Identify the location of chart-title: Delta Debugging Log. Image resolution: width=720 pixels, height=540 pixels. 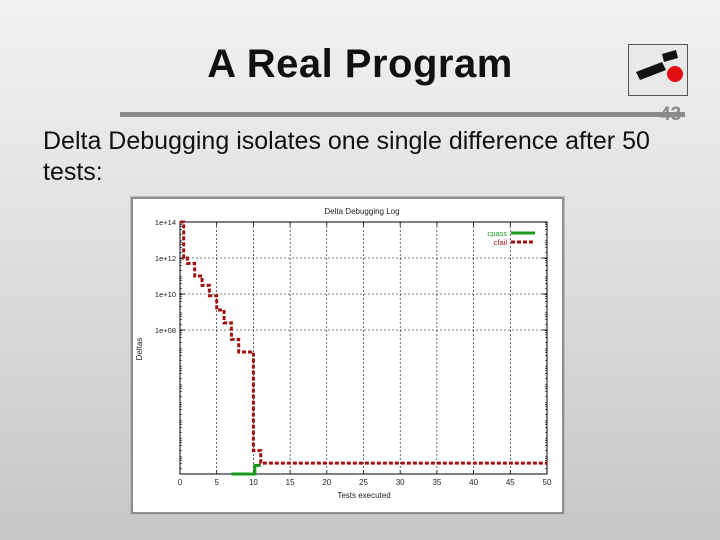
(361, 211).